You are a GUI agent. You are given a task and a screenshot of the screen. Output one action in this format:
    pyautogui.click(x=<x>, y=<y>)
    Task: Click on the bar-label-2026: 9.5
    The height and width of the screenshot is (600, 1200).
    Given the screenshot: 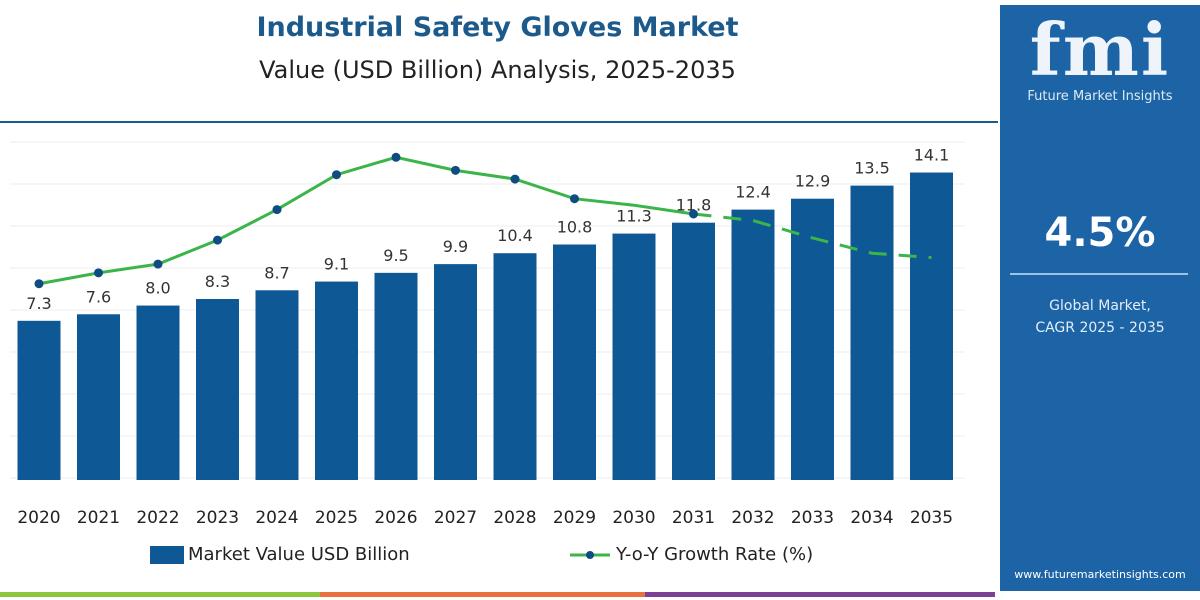 What is the action you would take?
    pyautogui.click(x=395, y=255)
    